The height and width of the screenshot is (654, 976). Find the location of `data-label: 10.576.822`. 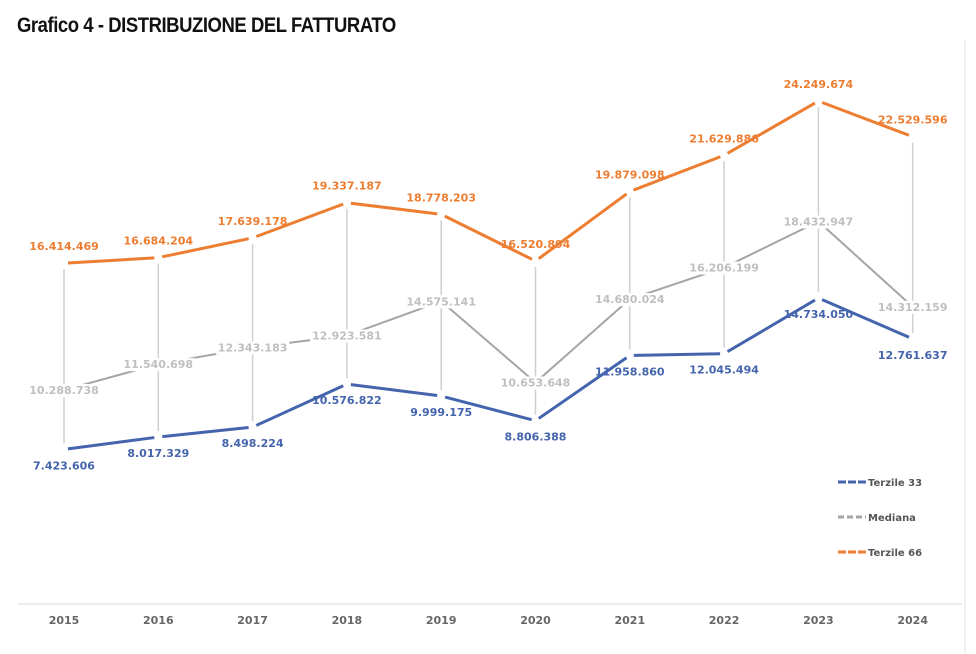

data-label: 10.576.822 is located at coordinates (347, 400).